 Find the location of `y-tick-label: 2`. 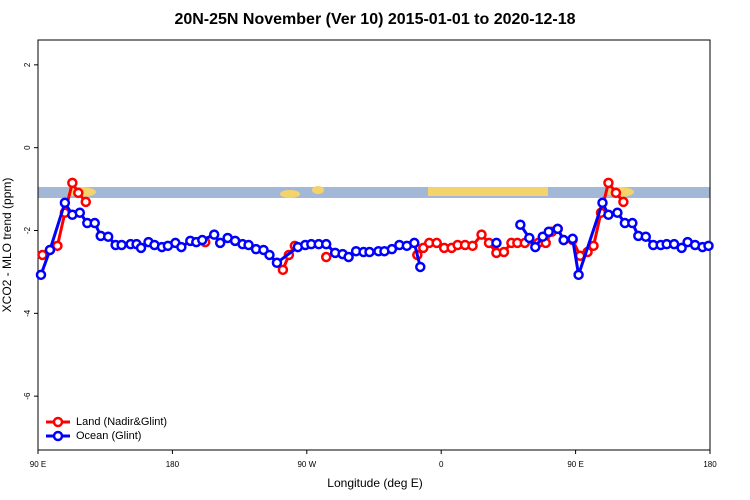

y-tick-label: 2 is located at coordinates (27, 64).